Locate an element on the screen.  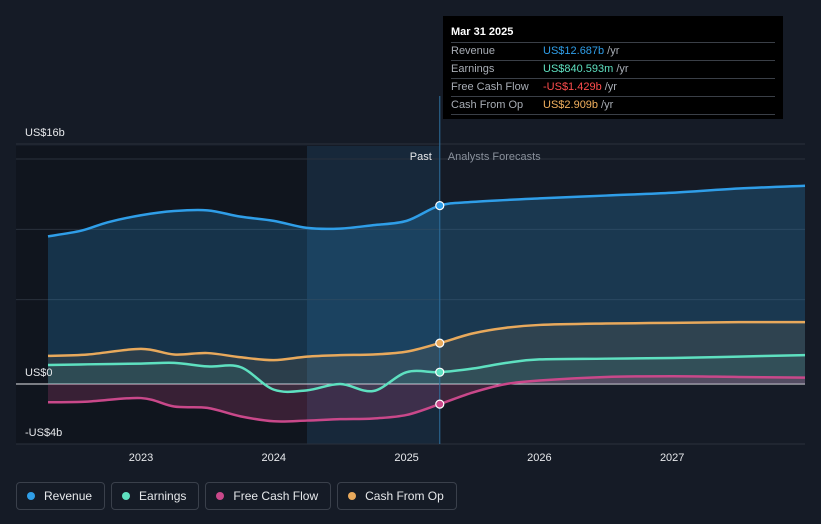
y-tick-label: -US$4b is located at coordinates (43, 433).